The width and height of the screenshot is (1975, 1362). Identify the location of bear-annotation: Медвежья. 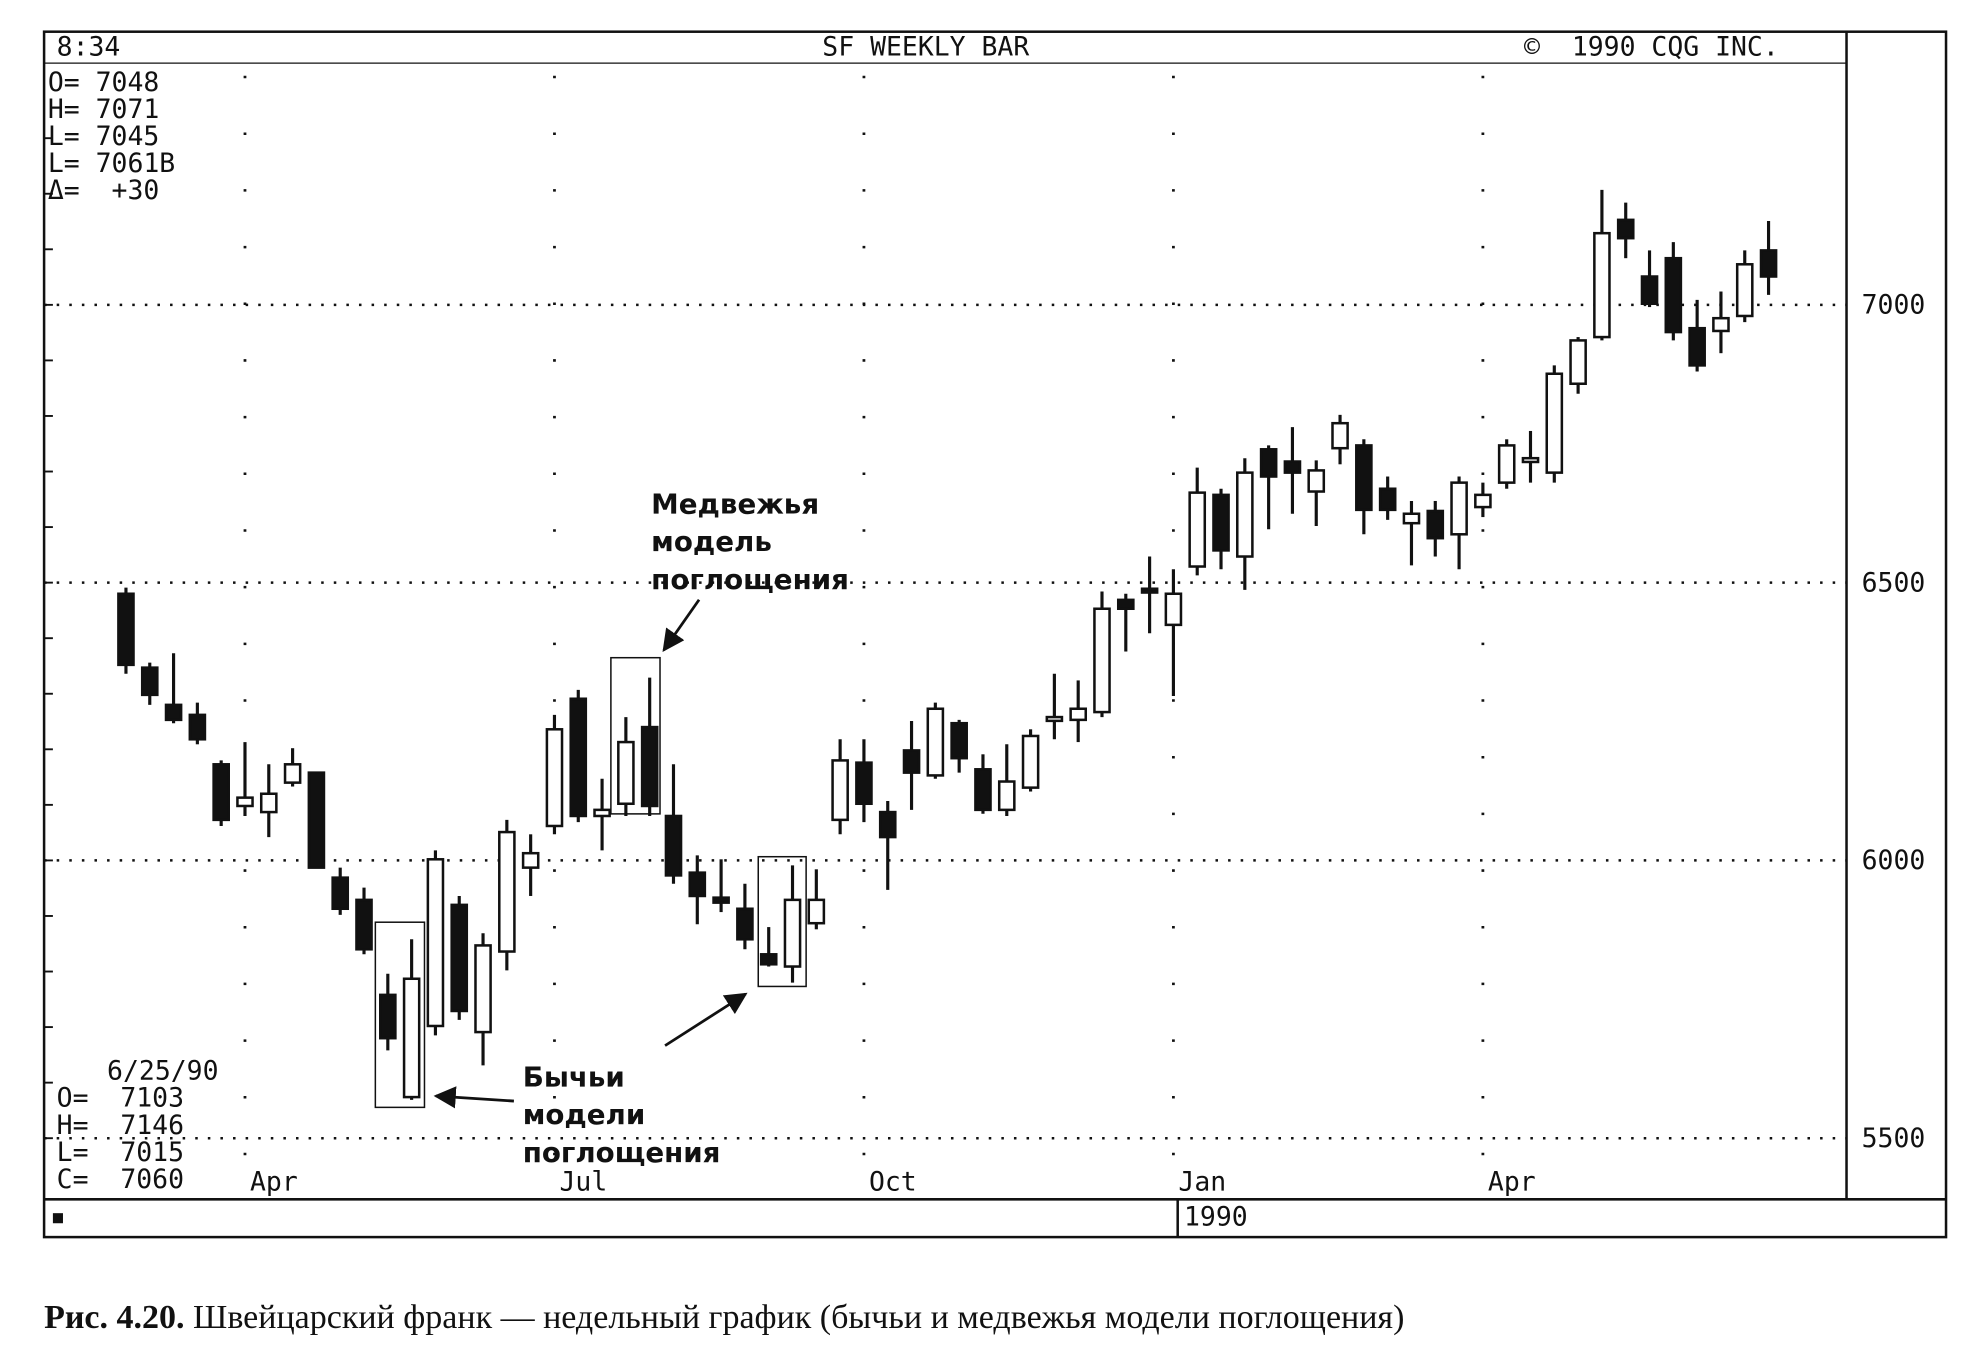
(735, 503).